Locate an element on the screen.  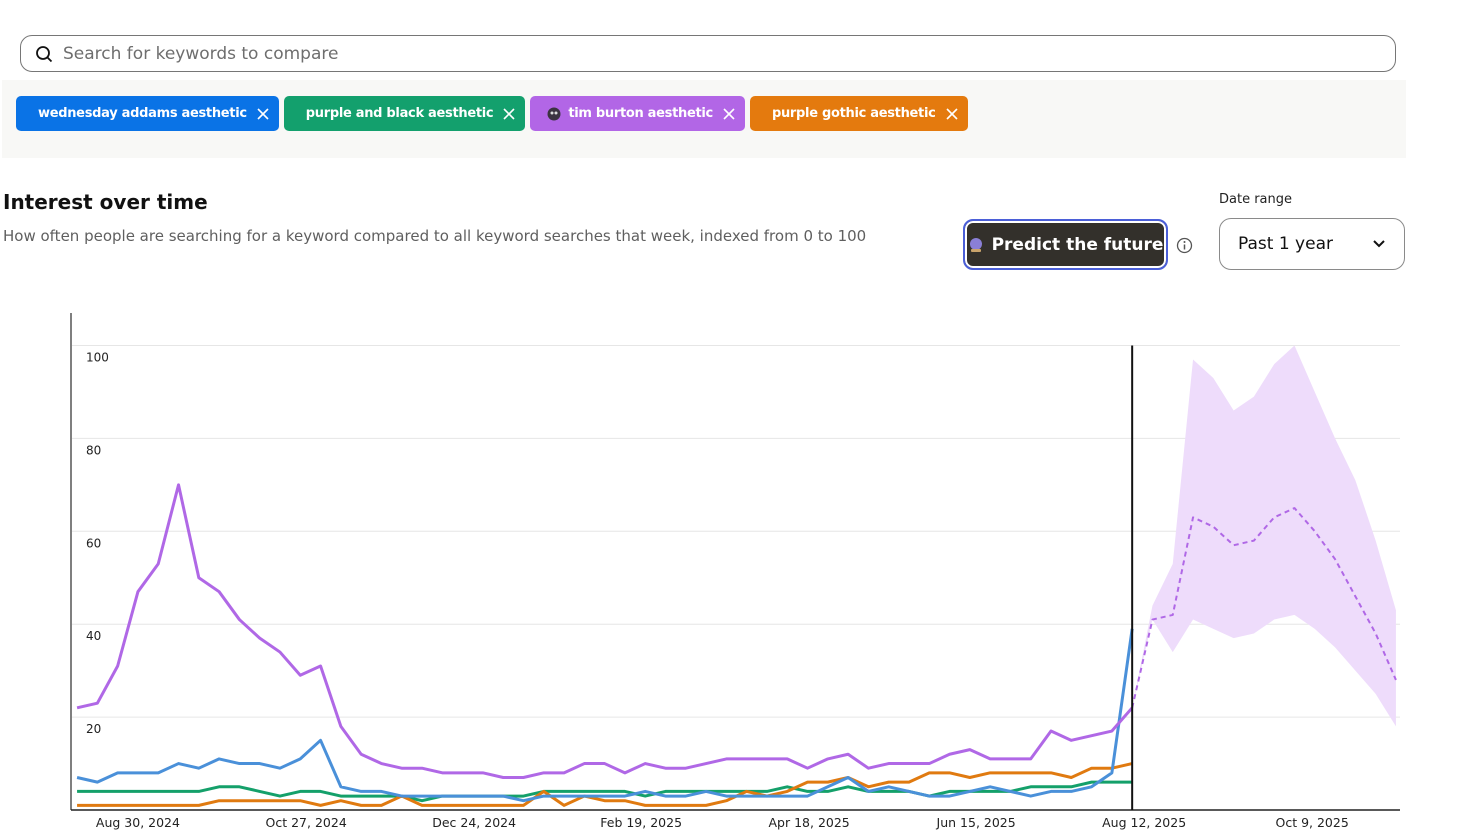
x-tick-label: Feb 19, 2025 is located at coordinates (641, 822).